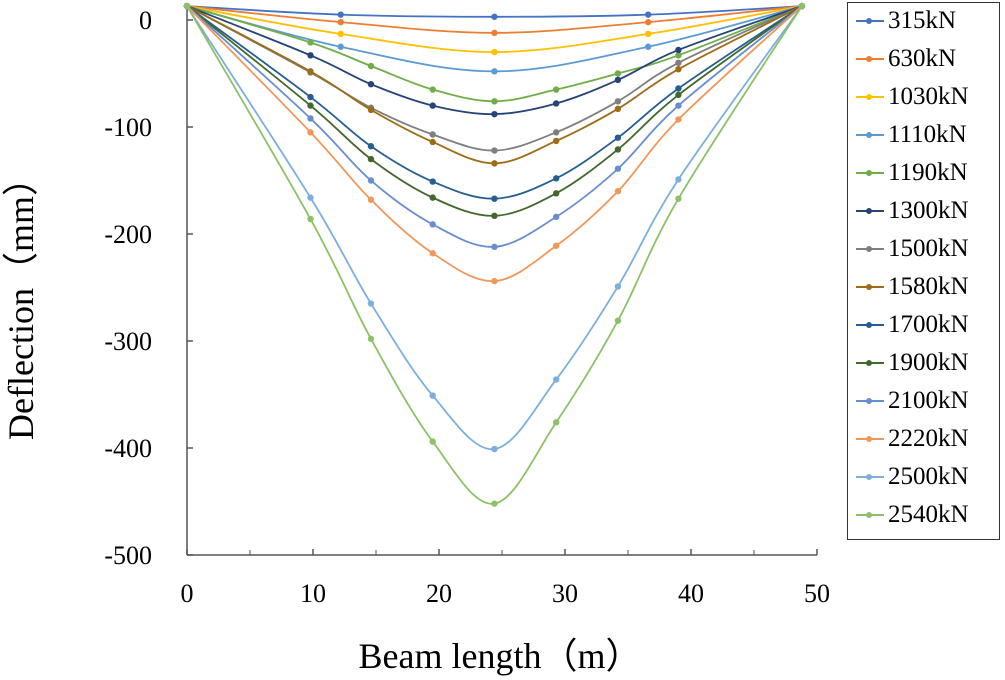  What do you see at coordinates (928, 248) in the screenshot?
I see `legend-label: 1500kN` at bounding box center [928, 248].